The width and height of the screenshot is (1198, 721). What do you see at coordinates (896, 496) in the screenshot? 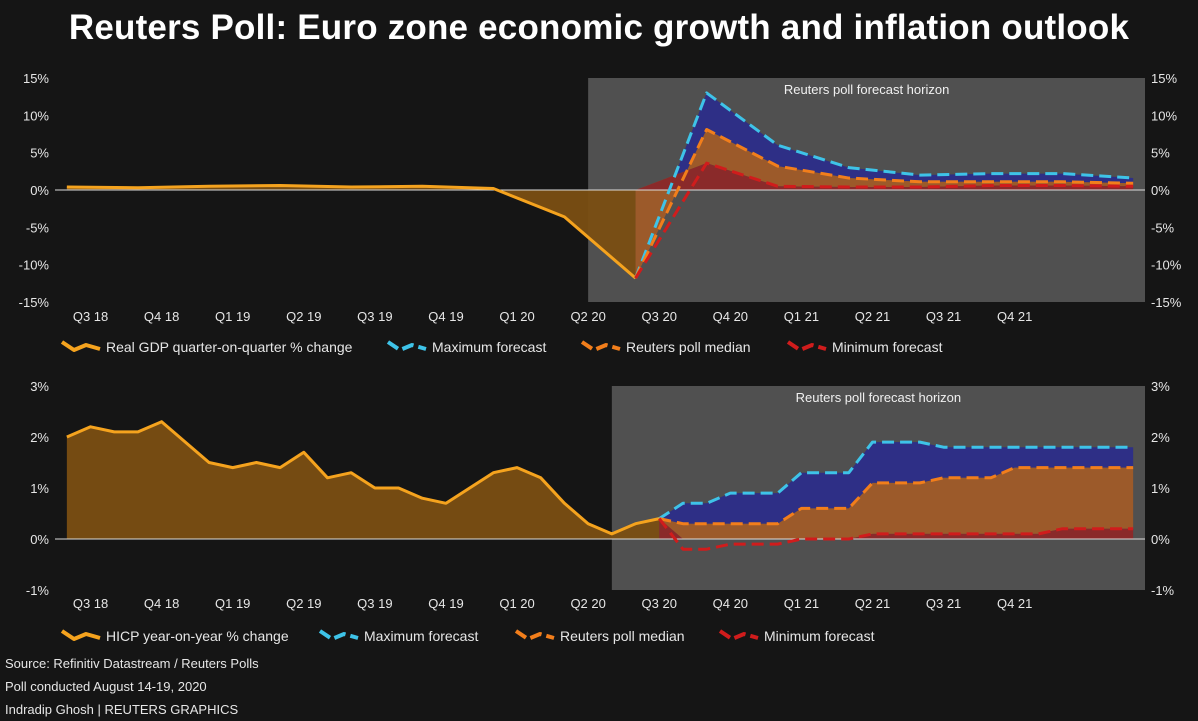
I see `chart-1-median-forecast-line` at bounding box center [896, 496].